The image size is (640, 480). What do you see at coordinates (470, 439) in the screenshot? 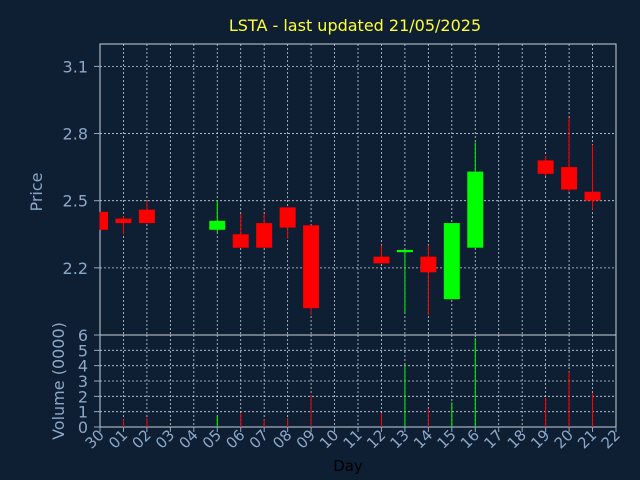
I see `x-tick-label: 16` at bounding box center [470, 439].